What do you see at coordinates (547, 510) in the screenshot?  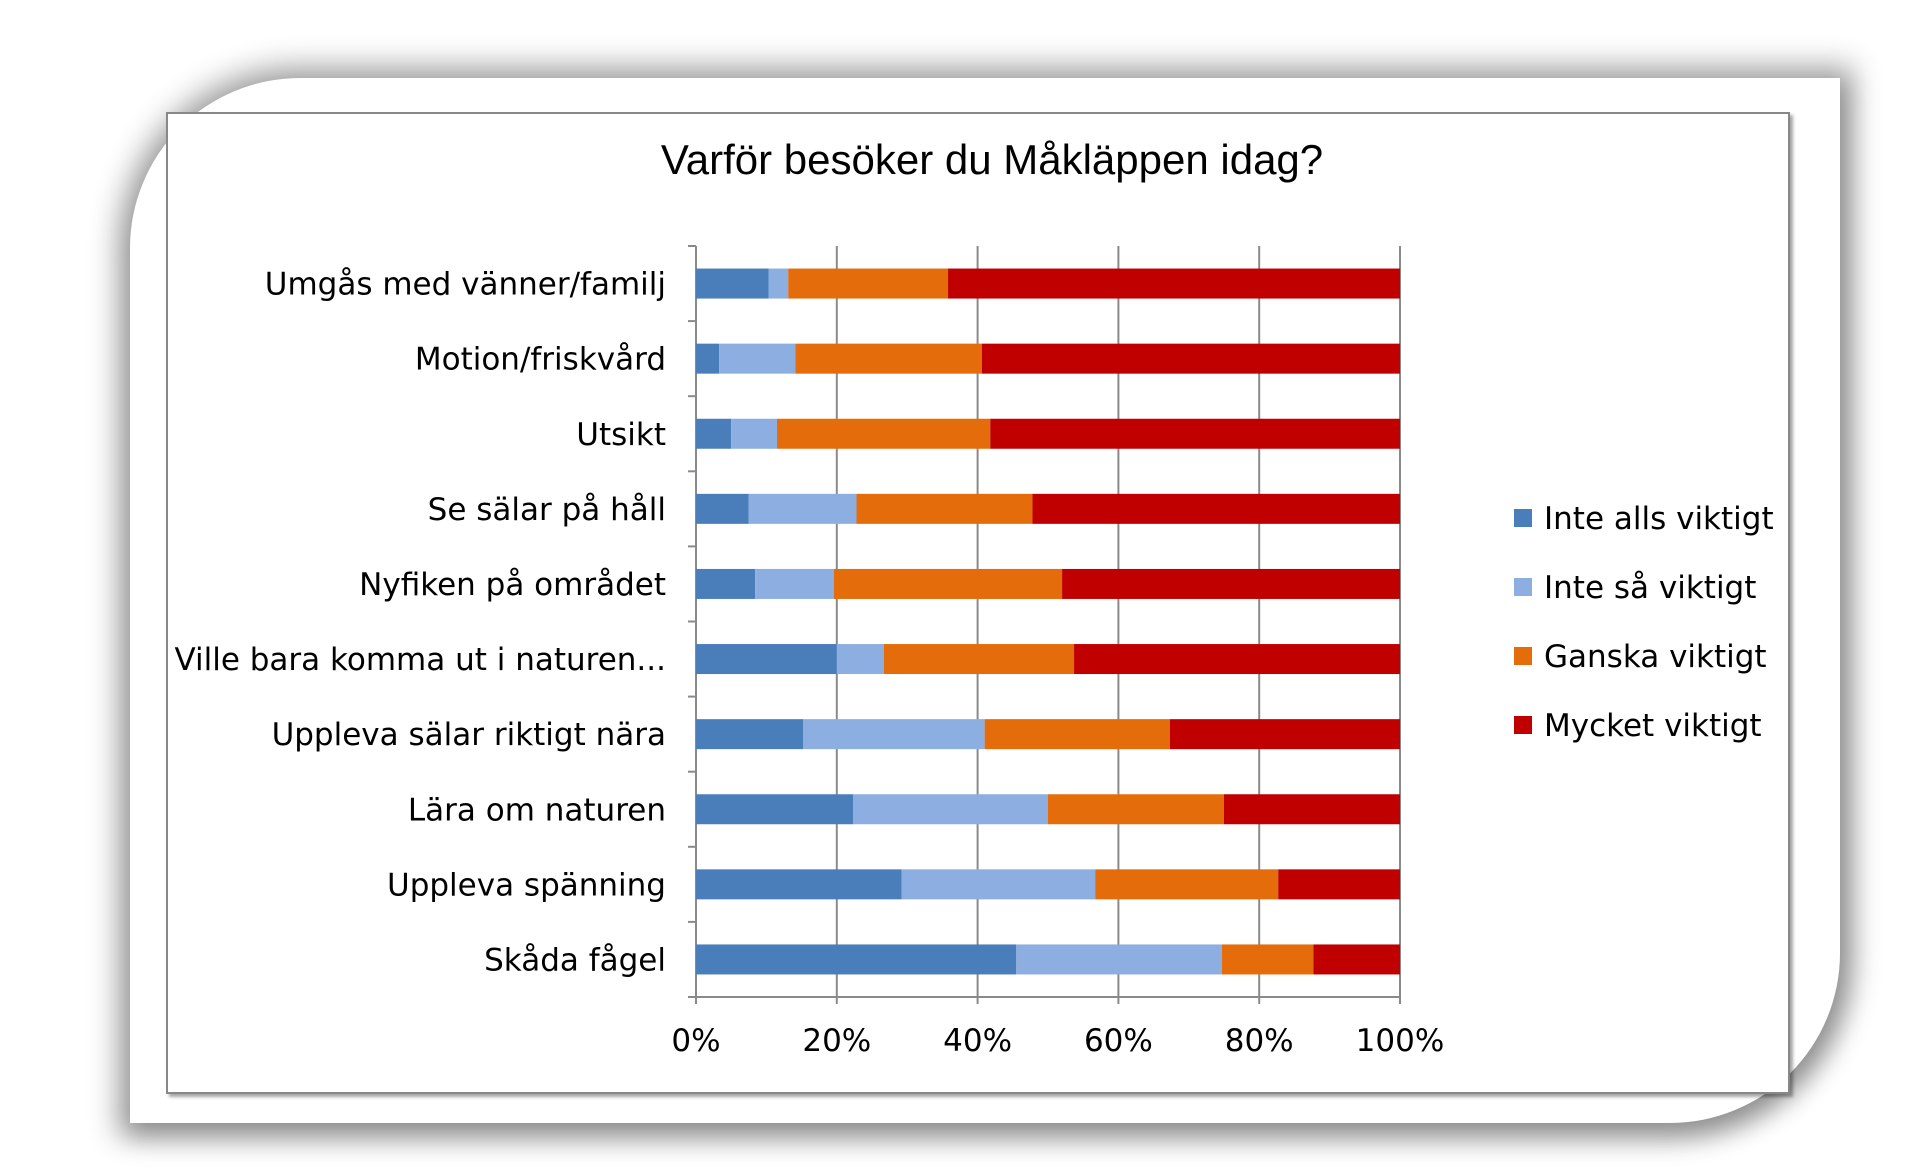 I see `category-label: Se sälar på håll` at bounding box center [547, 510].